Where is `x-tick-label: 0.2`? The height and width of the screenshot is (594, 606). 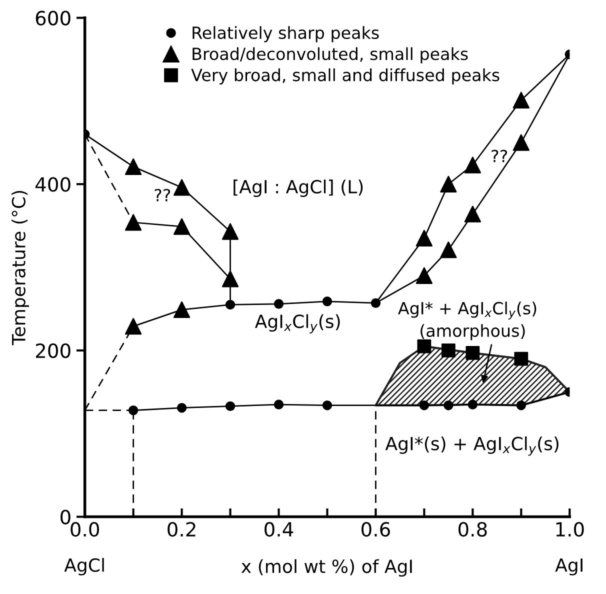 x-tick-label: 0.2 is located at coordinates (182, 529).